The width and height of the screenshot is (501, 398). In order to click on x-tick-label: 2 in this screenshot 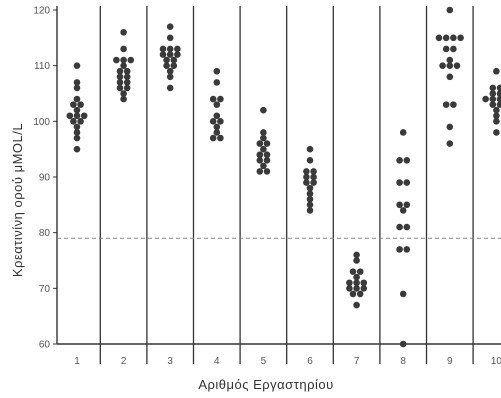, I will do `click(124, 361)`.